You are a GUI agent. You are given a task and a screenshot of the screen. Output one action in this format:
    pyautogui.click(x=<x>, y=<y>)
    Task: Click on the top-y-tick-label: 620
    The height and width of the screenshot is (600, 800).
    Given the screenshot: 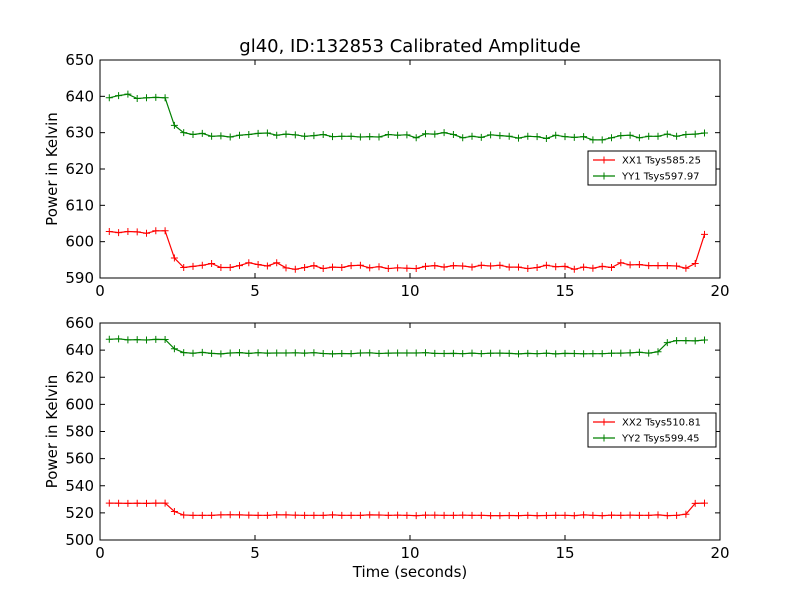 What is the action you would take?
    pyautogui.click(x=79, y=169)
    